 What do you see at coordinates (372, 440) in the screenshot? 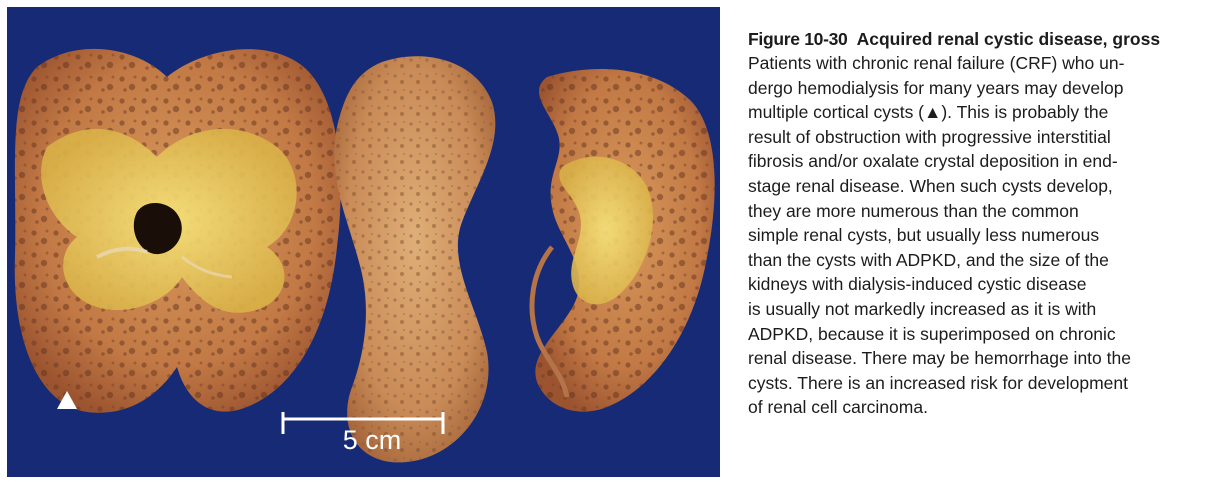
I see `scale-bar-label: 5 cm` at bounding box center [372, 440].